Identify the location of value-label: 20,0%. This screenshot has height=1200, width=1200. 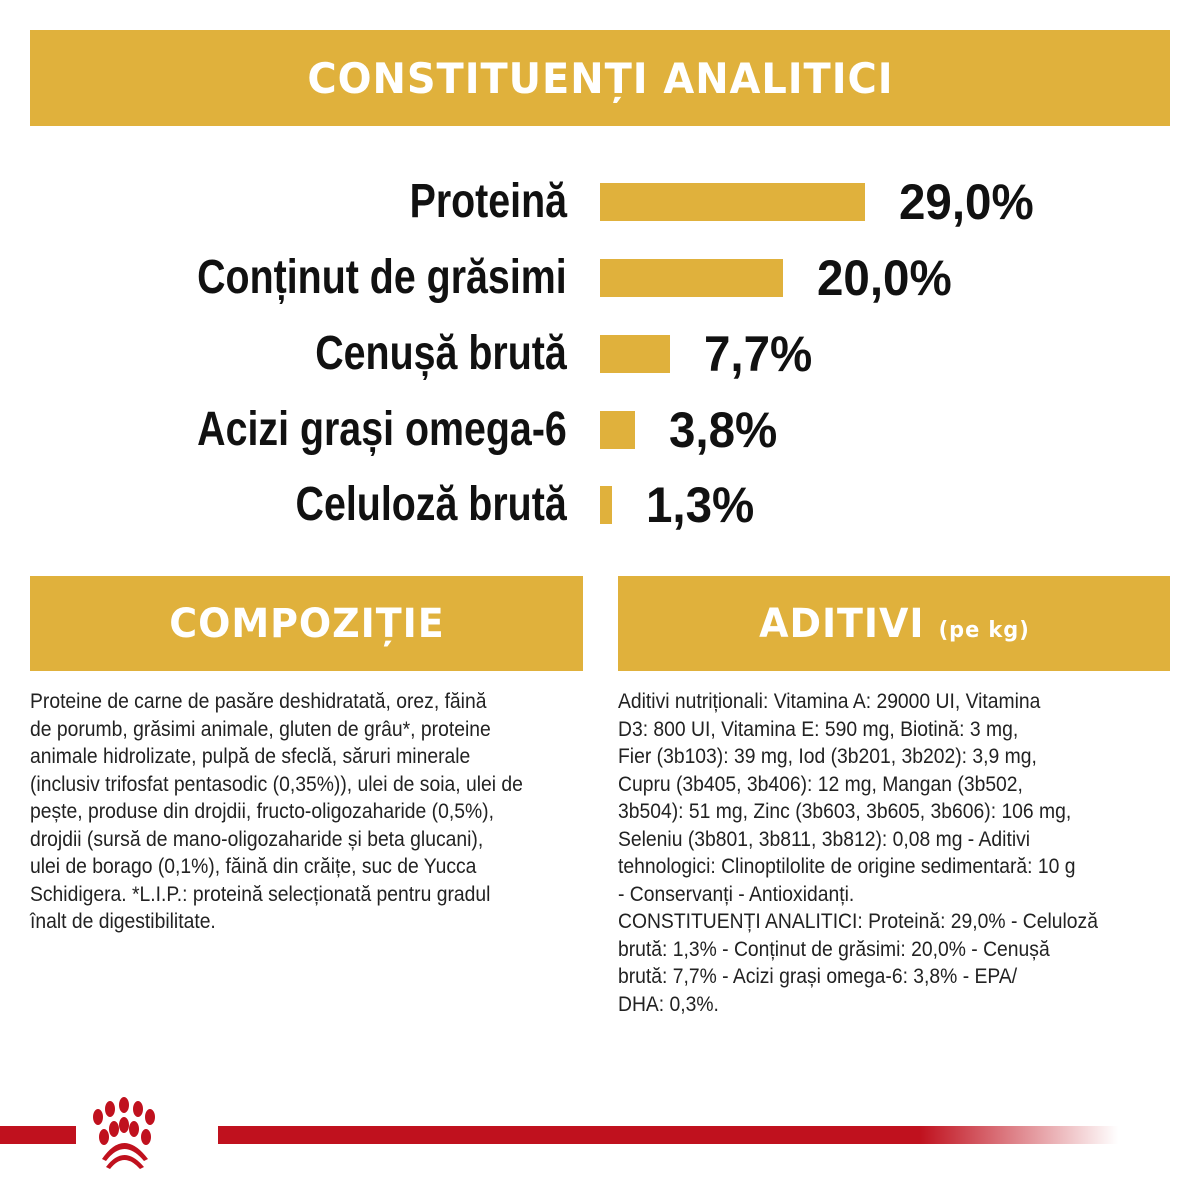
(884, 278).